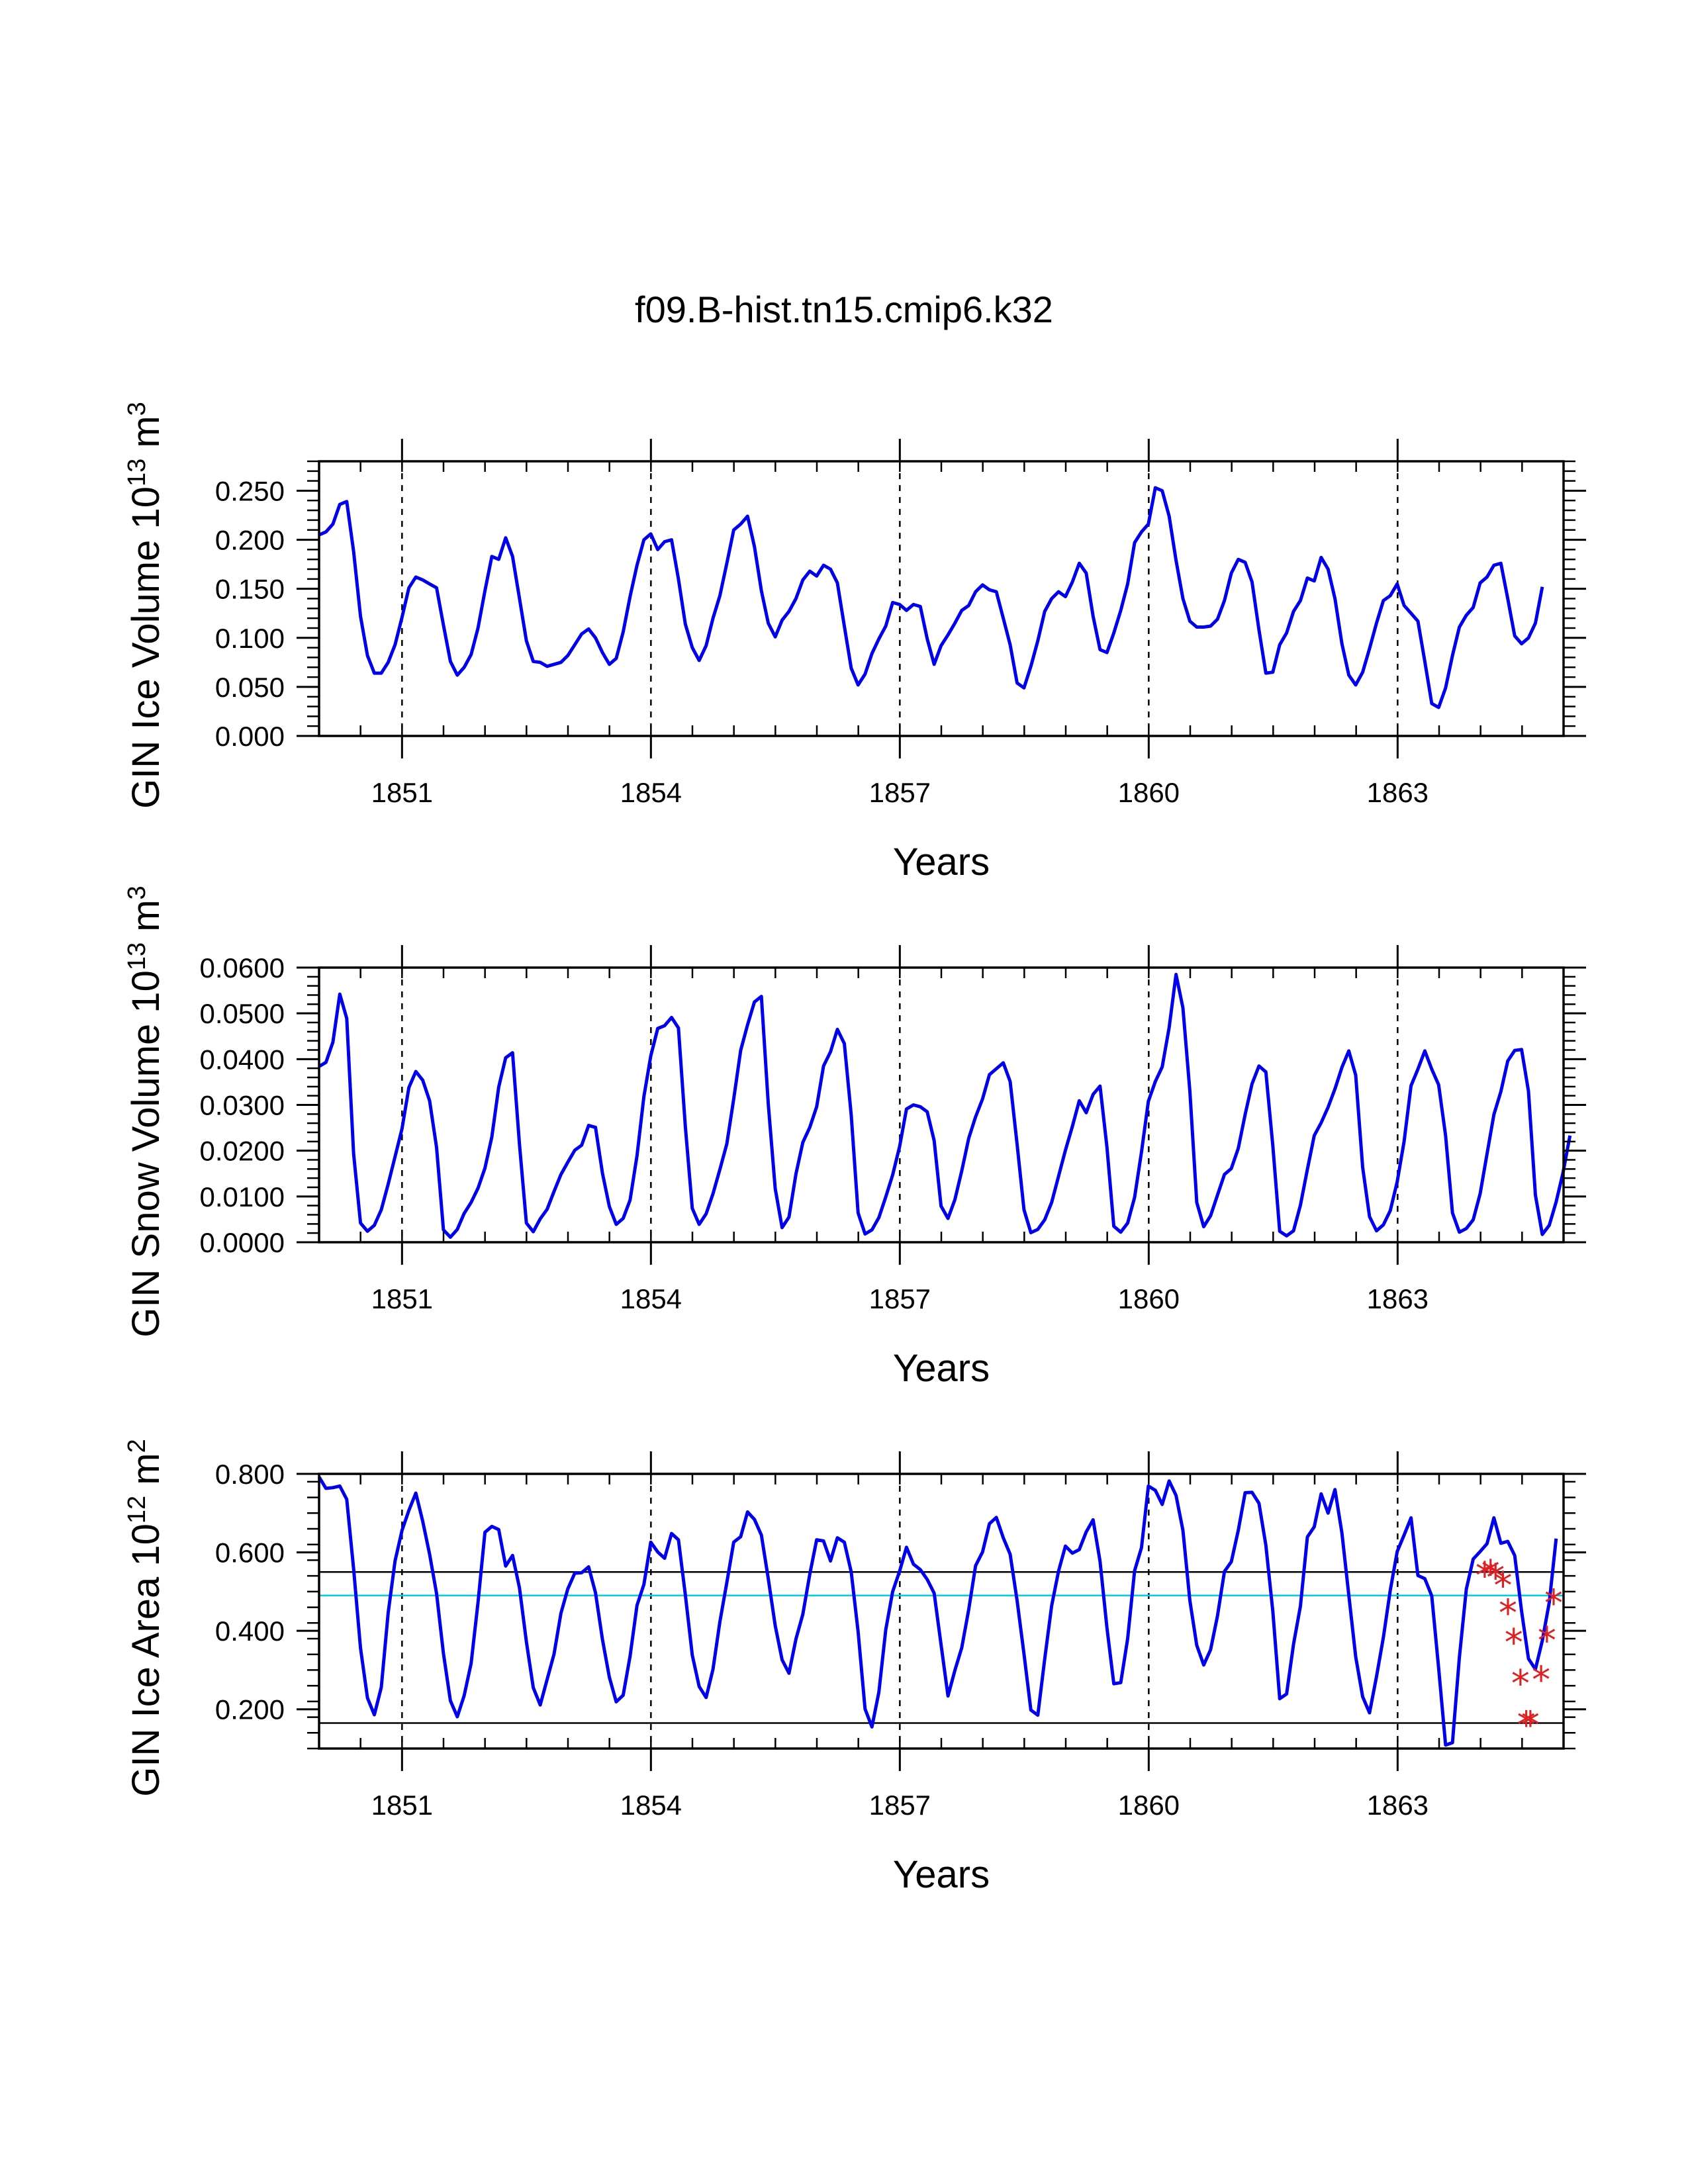  What do you see at coordinates (242, 1105) in the screenshot?
I see `y-tick-label: 0.0300` at bounding box center [242, 1105].